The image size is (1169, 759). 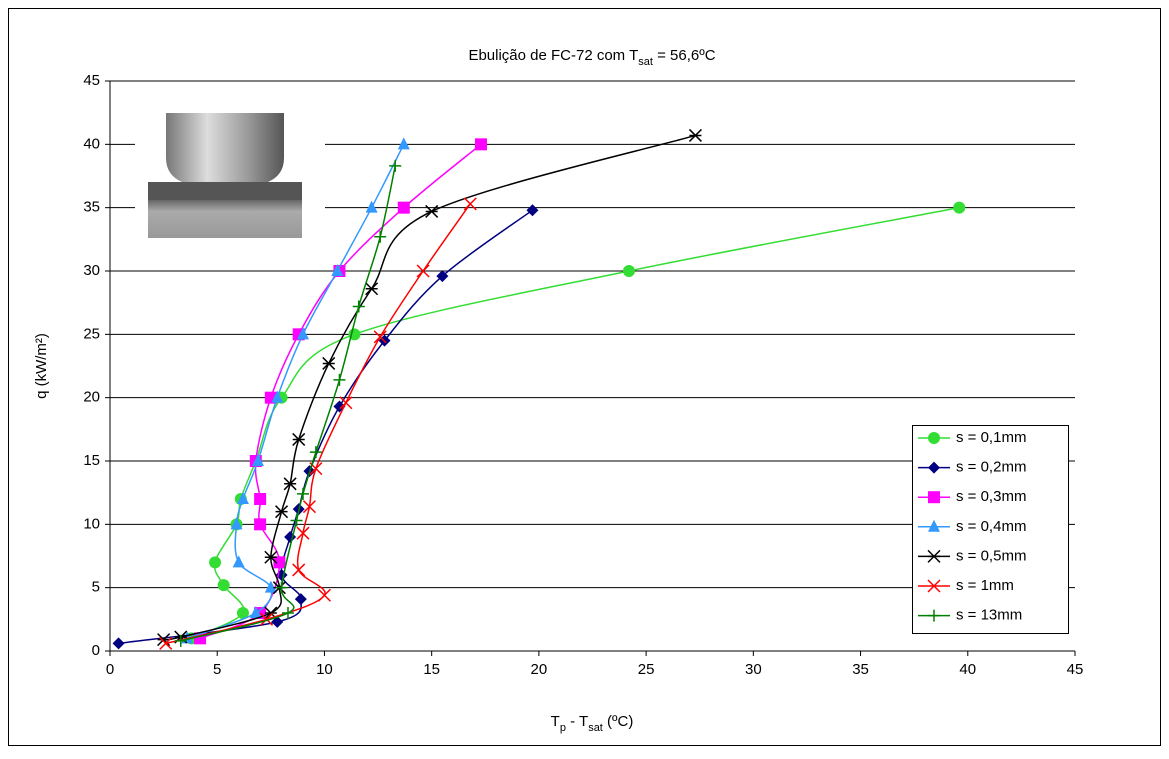 What do you see at coordinates (646, 669) in the screenshot?
I see `x-tick-label: 25` at bounding box center [646, 669].